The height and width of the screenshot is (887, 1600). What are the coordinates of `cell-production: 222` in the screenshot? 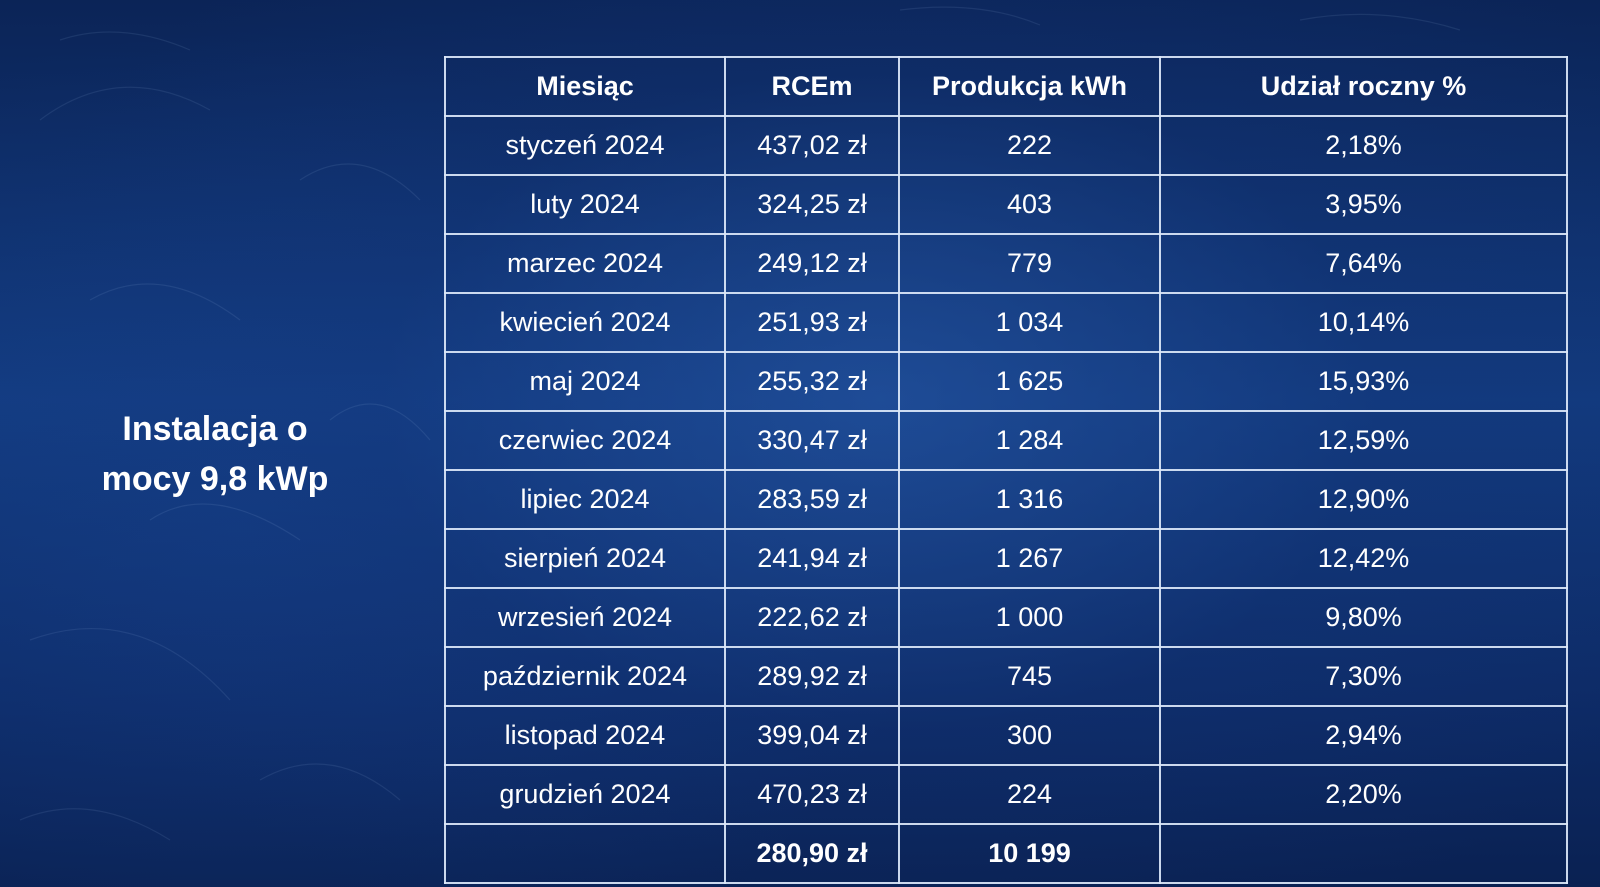 It's located at (1029, 145).